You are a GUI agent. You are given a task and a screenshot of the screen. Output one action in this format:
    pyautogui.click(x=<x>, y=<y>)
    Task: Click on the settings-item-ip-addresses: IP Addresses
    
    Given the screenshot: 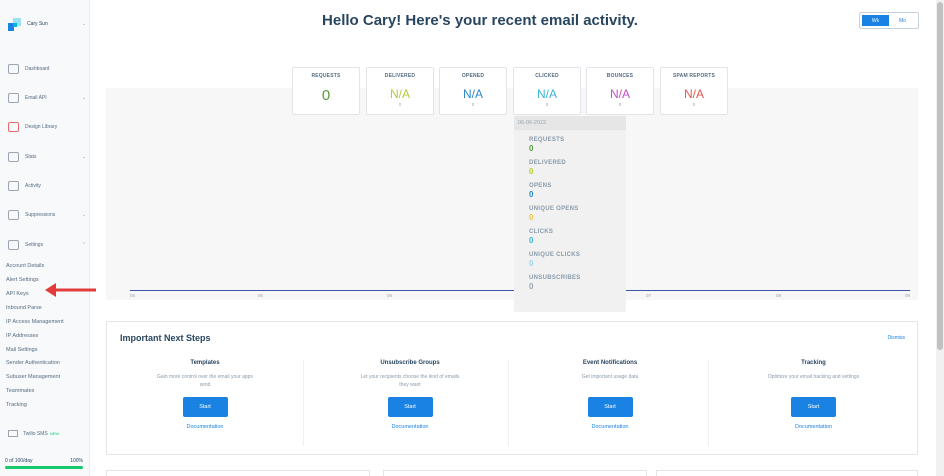 What is the action you would take?
    pyautogui.click(x=22, y=336)
    